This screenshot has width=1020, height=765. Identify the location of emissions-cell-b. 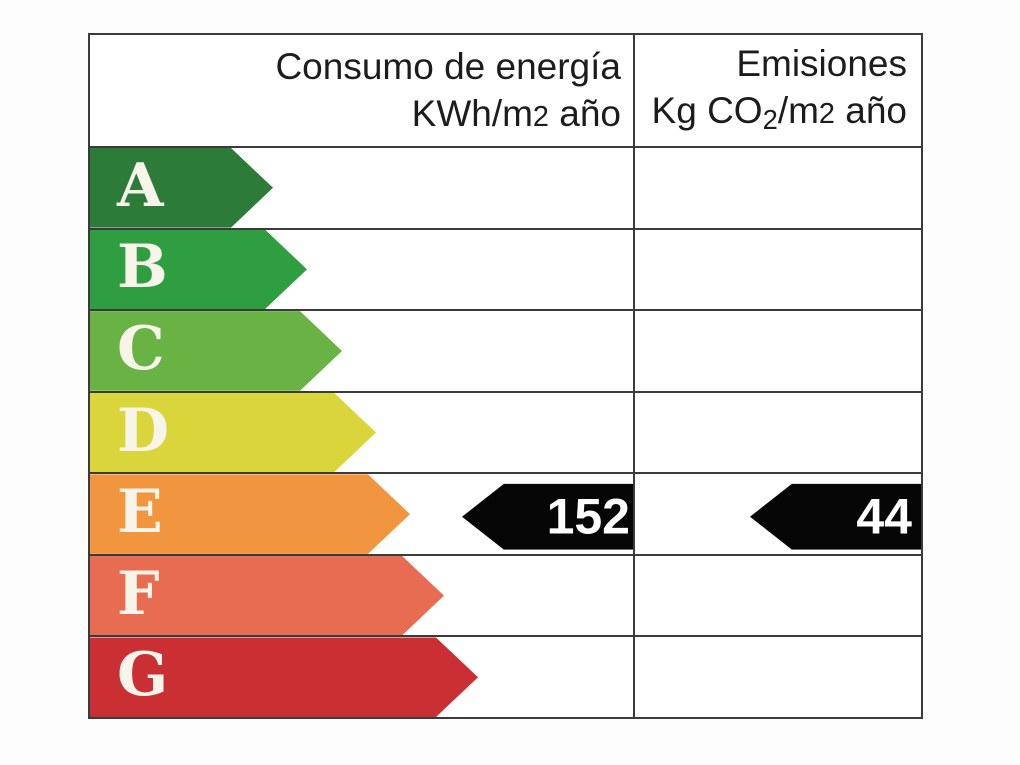
(777, 269).